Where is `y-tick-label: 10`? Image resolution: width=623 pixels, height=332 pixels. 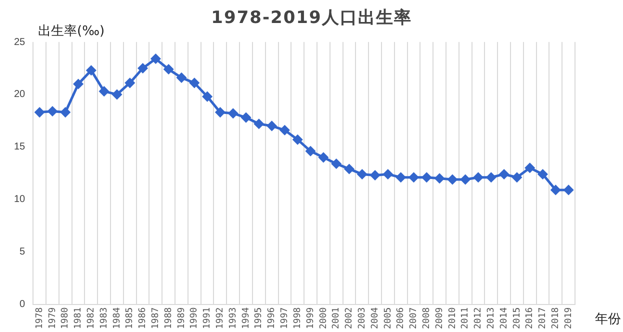 y-tick-label: 10 is located at coordinates (20, 200).